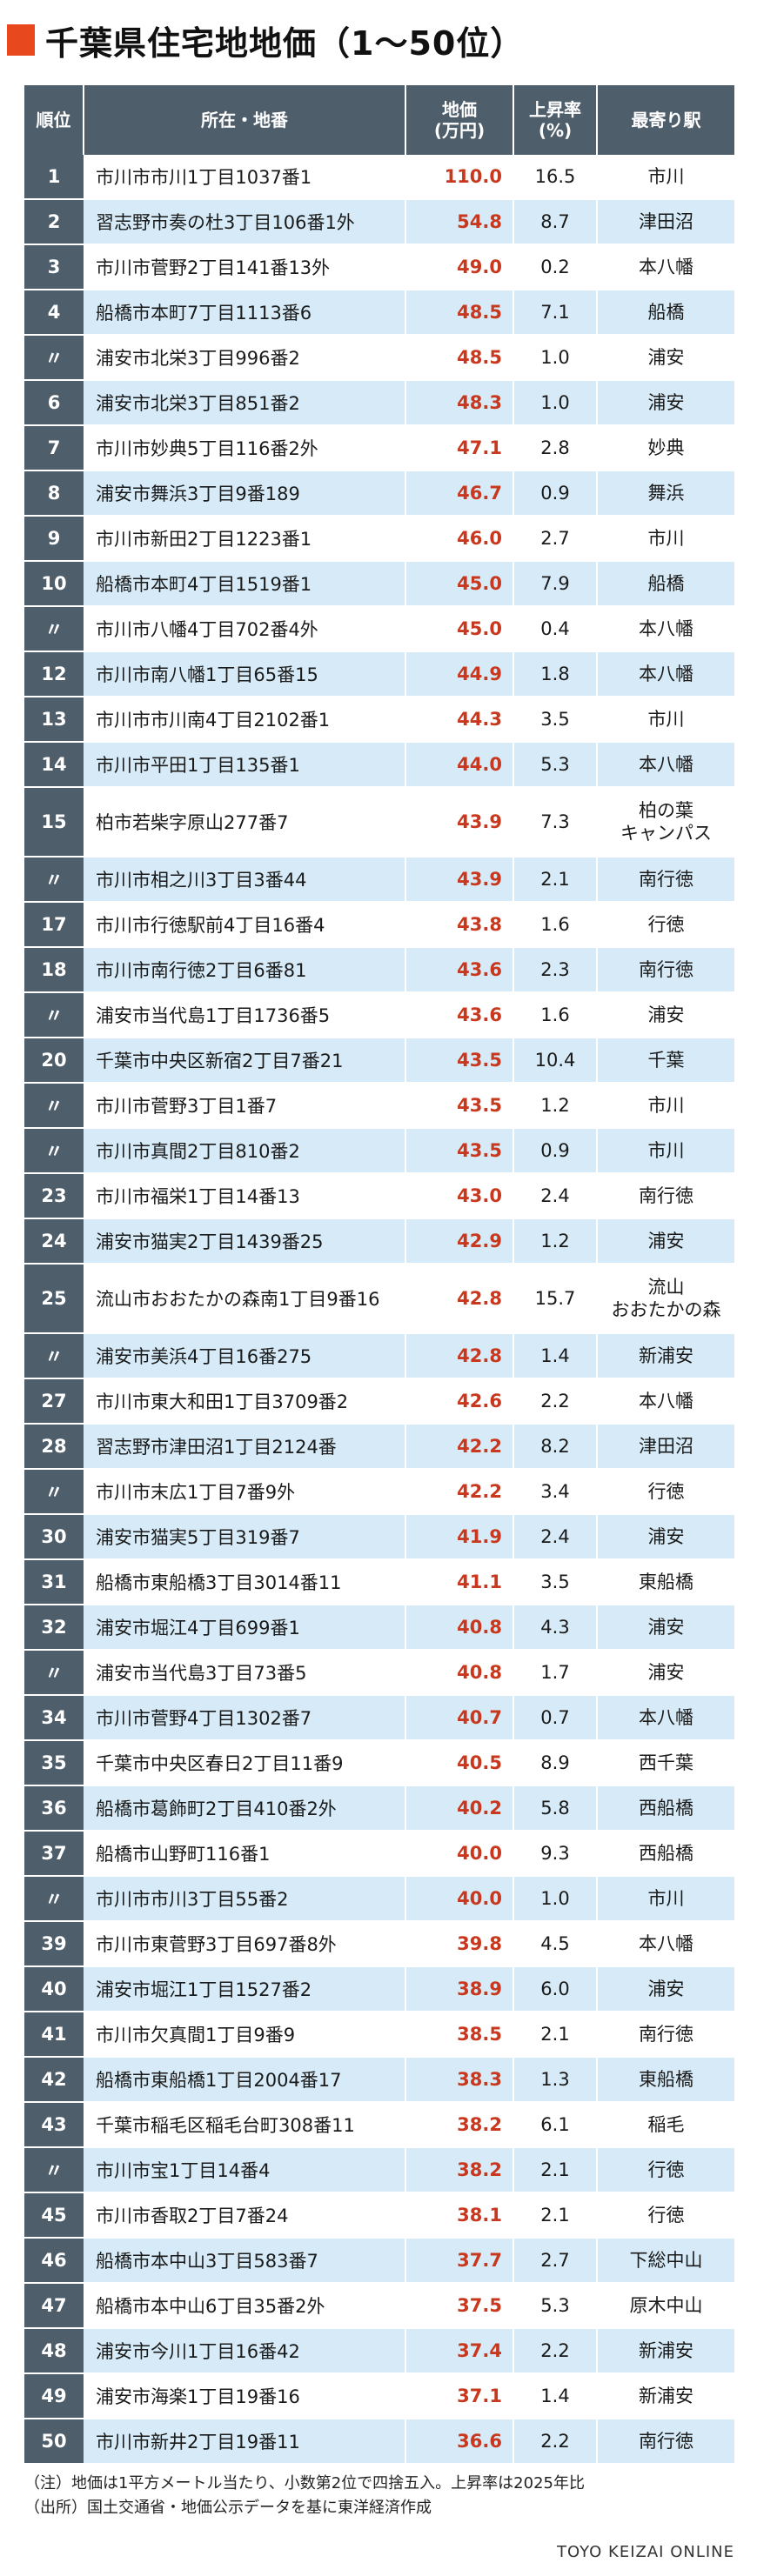 The width and height of the screenshot is (757, 2576). Describe the element at coordinates (379, 1854) in the screenshot. I see `table-row: 37 船橋市山野町116番1 40.0 9.3 西船橋` at that location.